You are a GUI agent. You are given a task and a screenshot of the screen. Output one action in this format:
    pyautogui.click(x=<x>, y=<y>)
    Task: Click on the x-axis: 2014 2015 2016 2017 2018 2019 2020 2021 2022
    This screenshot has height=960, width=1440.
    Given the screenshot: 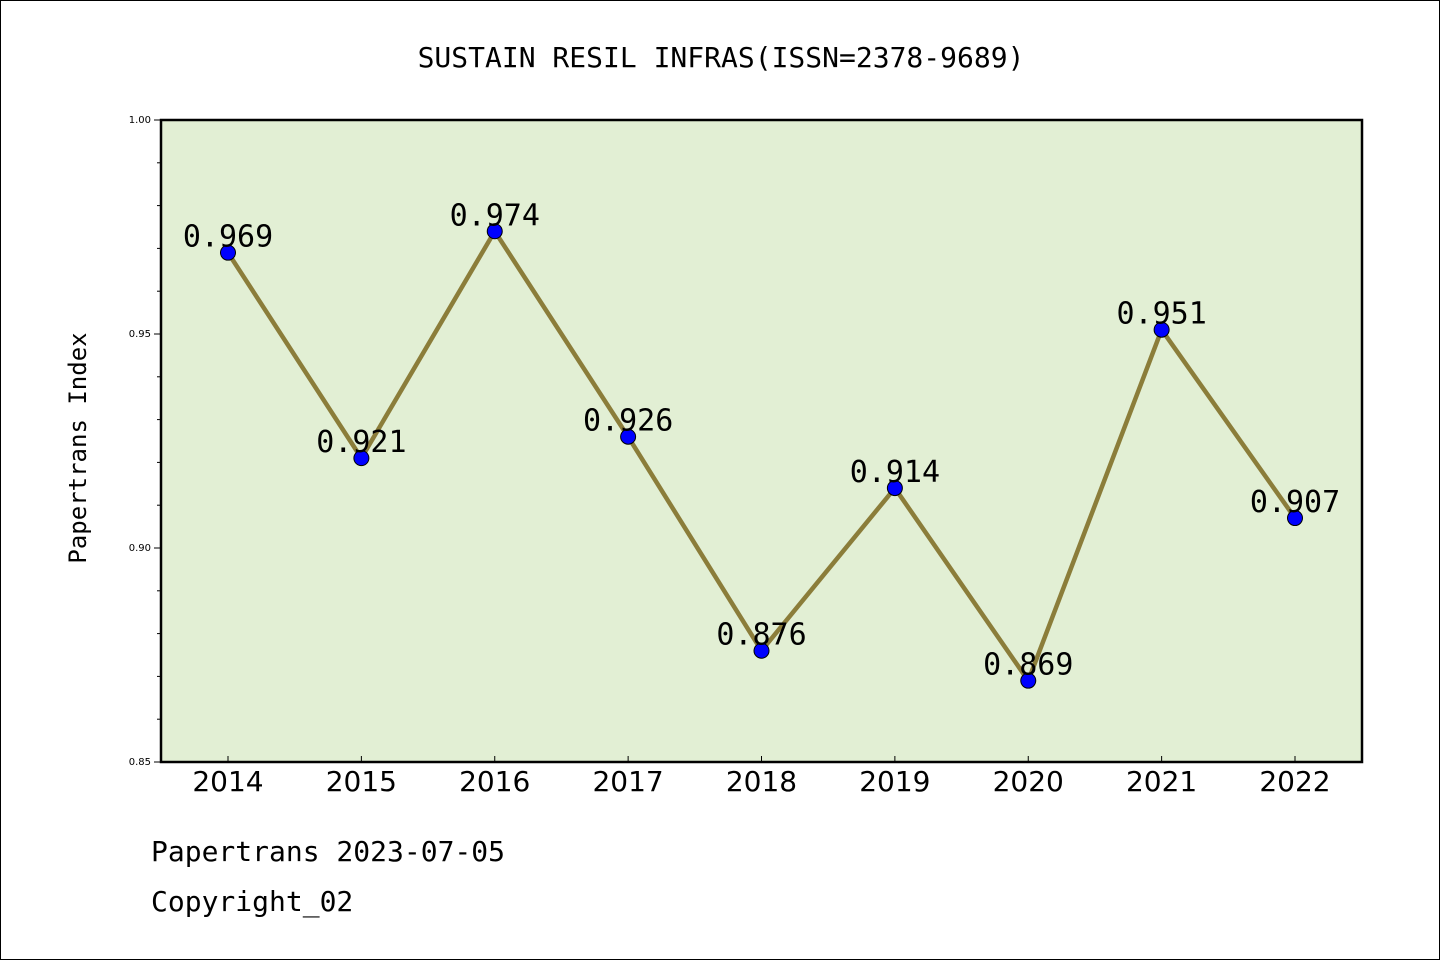 What is the action you would take?
    pyautogui.click(x=761, y=777)
    